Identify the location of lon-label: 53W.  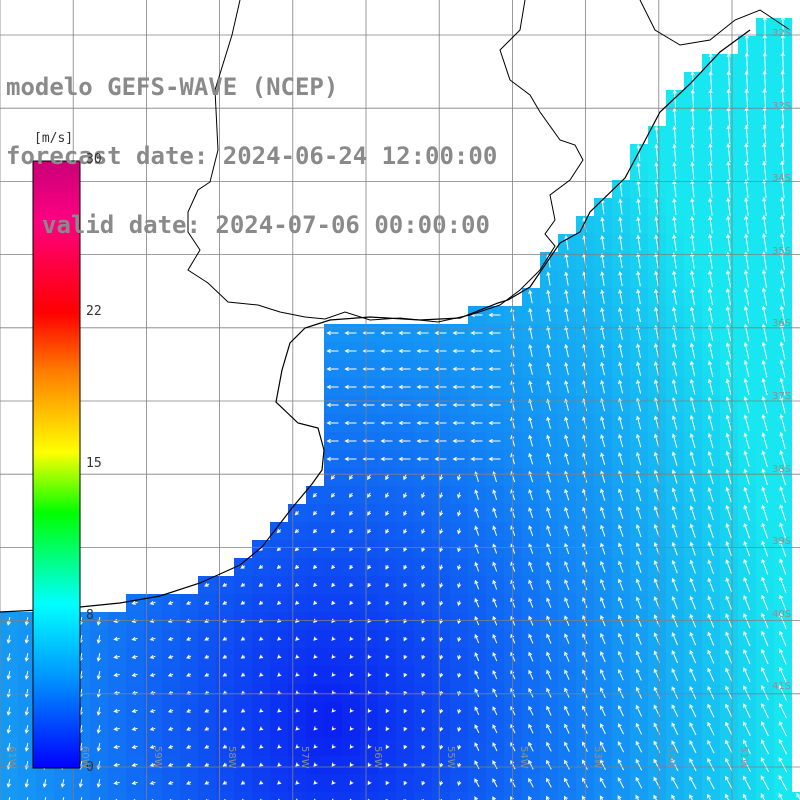
(597, 757).